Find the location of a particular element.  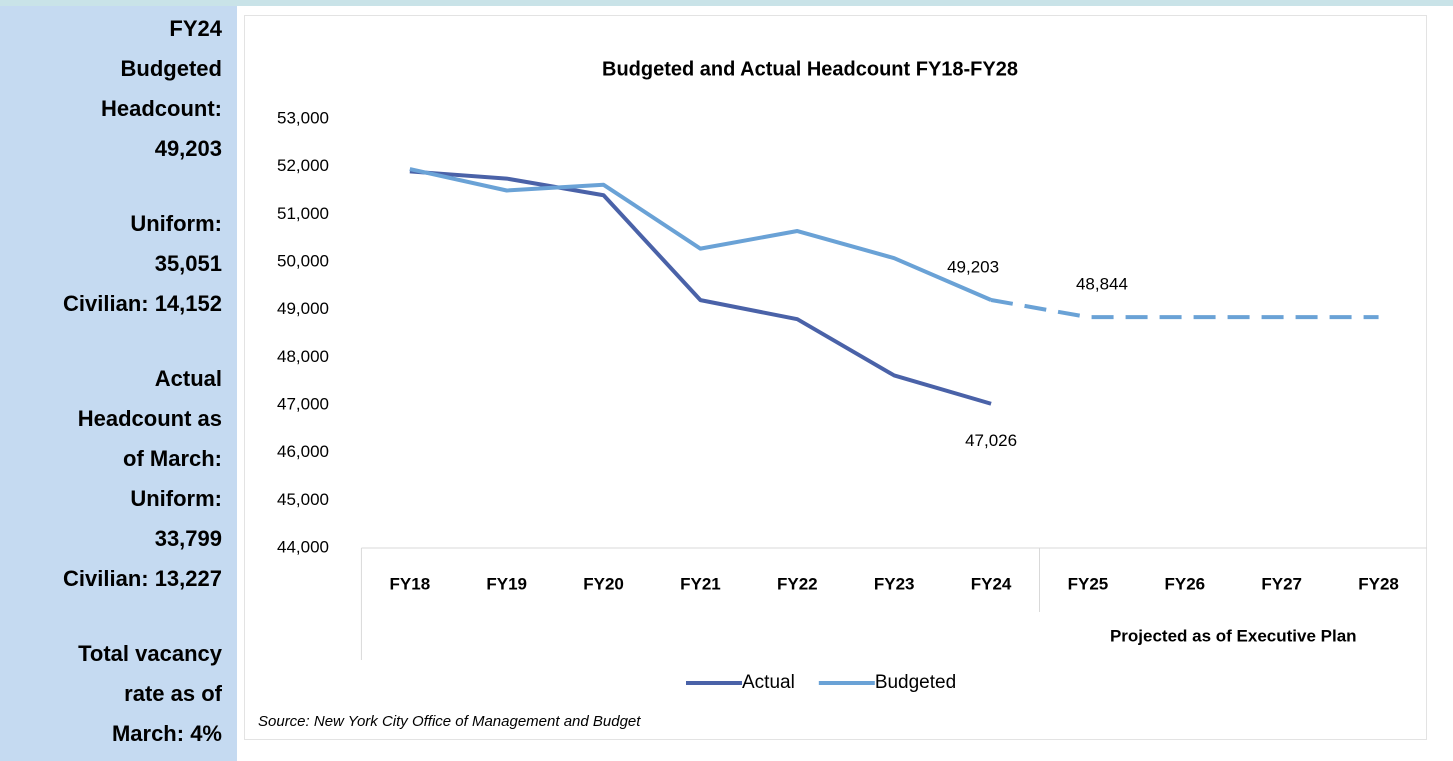

x-tick-label: FY20 is located at coordinates (603, 583).